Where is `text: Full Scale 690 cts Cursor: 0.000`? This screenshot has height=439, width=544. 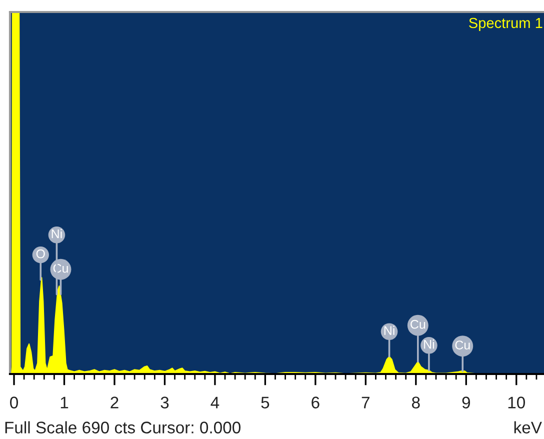 text: Full Scale 690 cts Cursor: 0.000 is located at coordinates (122, 427).